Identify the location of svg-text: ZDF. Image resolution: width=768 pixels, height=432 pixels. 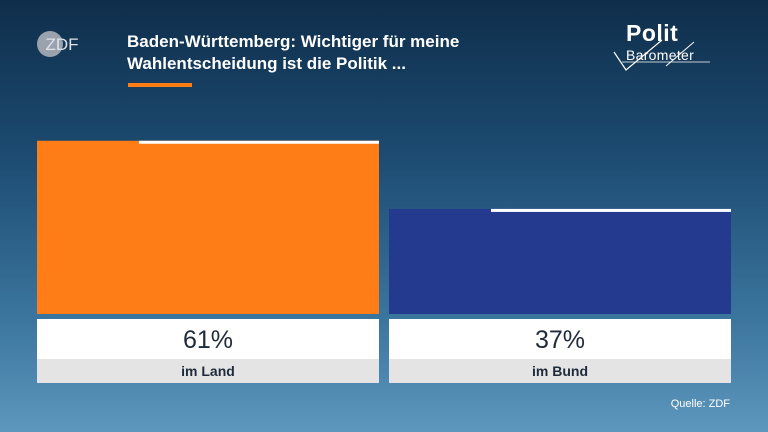
(61, 44).